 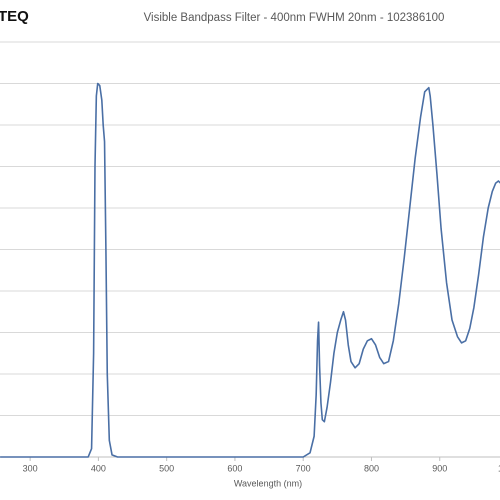 What do you see at coordinates (303, 468) in the screenshot?
I see `x-tick-label: 700` at bounding box center [303, 468].